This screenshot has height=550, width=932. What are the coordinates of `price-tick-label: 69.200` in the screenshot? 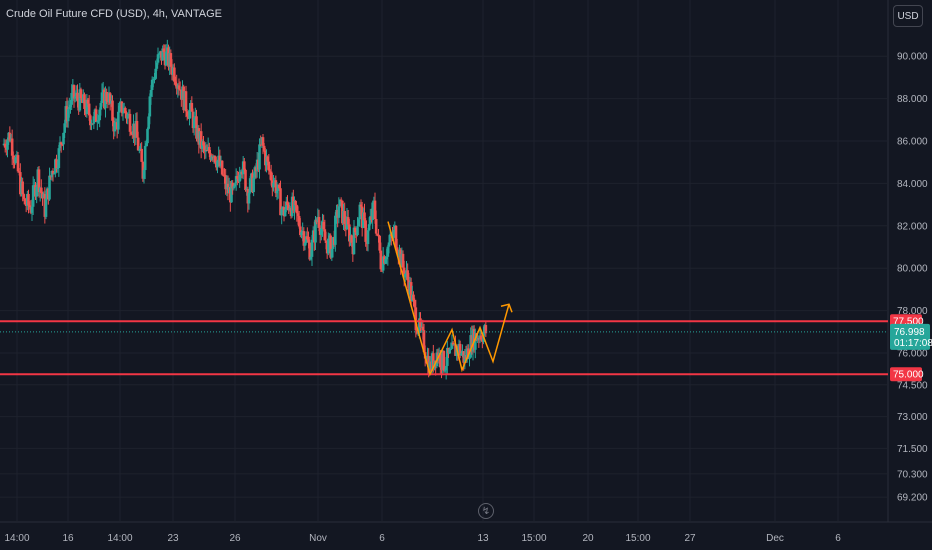 It's located at (912, 498).